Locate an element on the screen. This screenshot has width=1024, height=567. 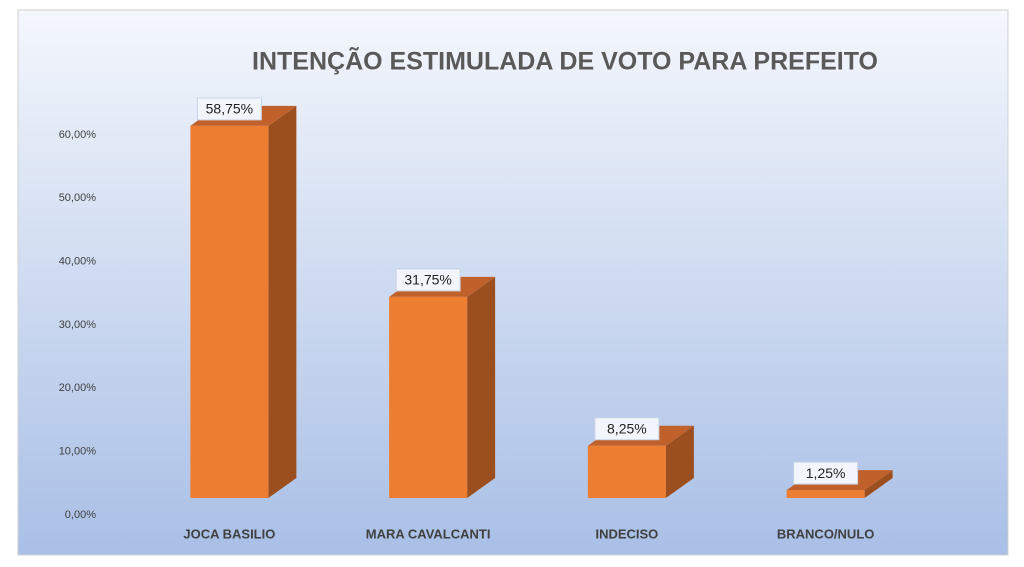
y-tick-label: 50,00% is located at coordinates (78, 198).